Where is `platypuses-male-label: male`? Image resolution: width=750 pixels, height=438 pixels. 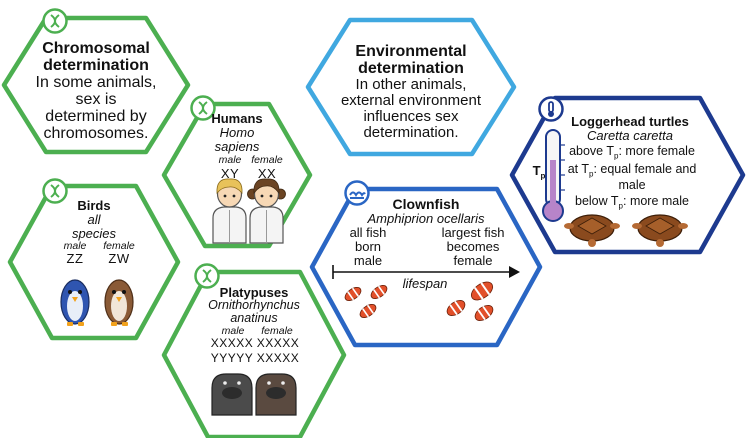 platypuses-male-label: male is located at coordinates (233, 331).